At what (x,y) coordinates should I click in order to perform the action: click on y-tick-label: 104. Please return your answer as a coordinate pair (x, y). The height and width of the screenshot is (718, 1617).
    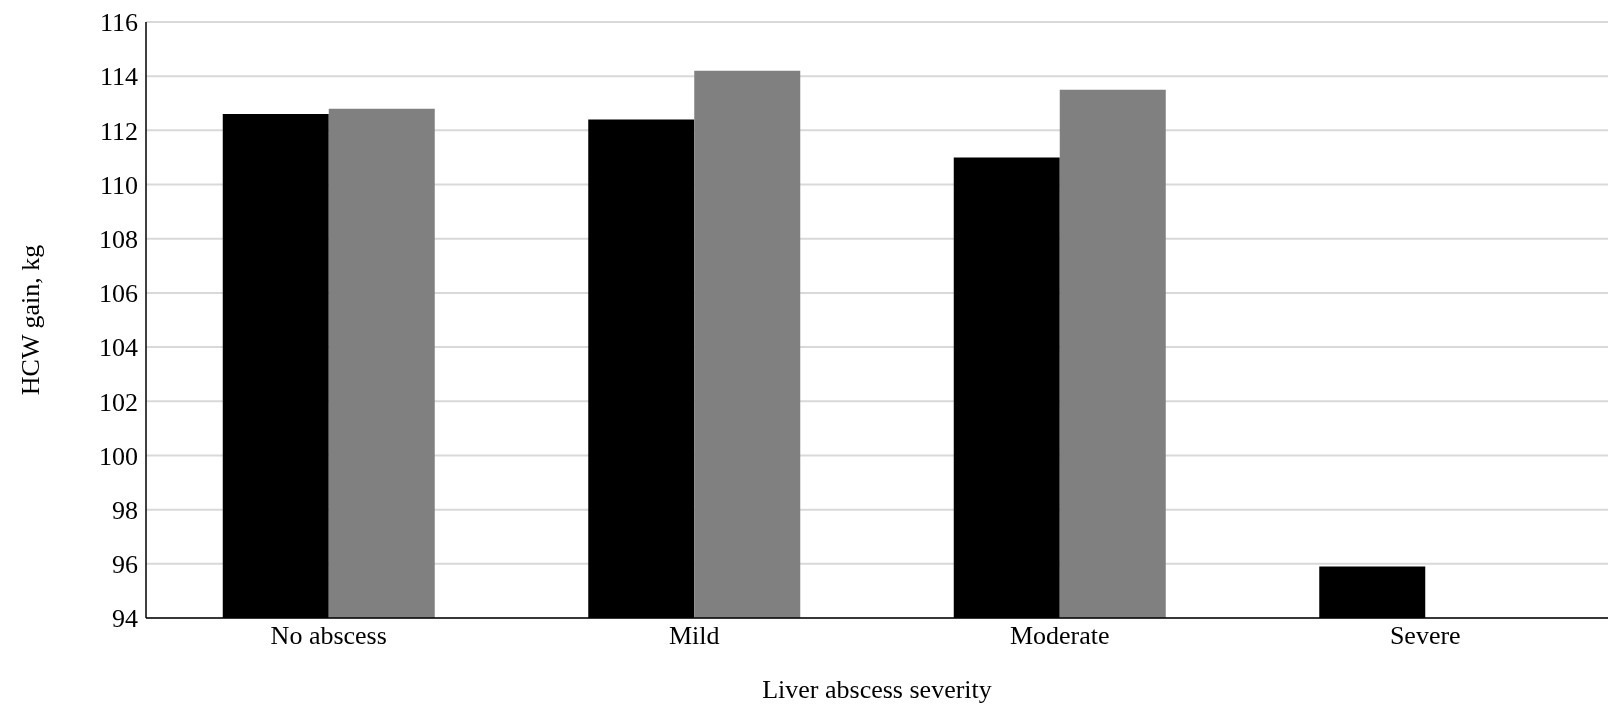
    Looking at the image, I should click on (118, 348).